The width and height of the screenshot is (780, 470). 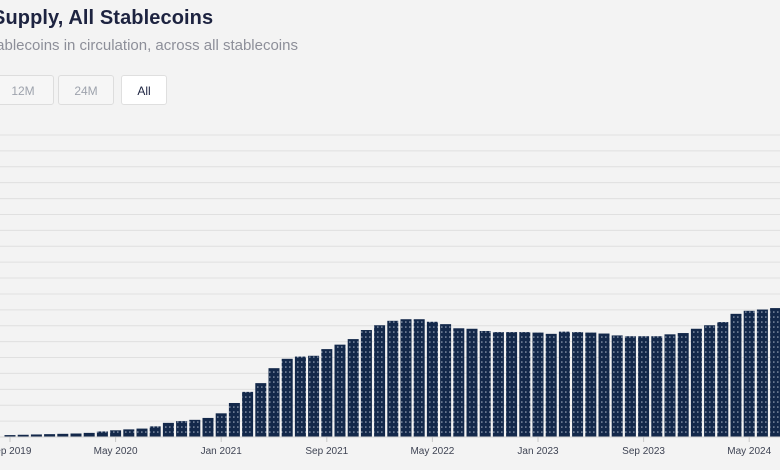 I want to click on x-tick-label: May 2022, so click(x=432, y=451).